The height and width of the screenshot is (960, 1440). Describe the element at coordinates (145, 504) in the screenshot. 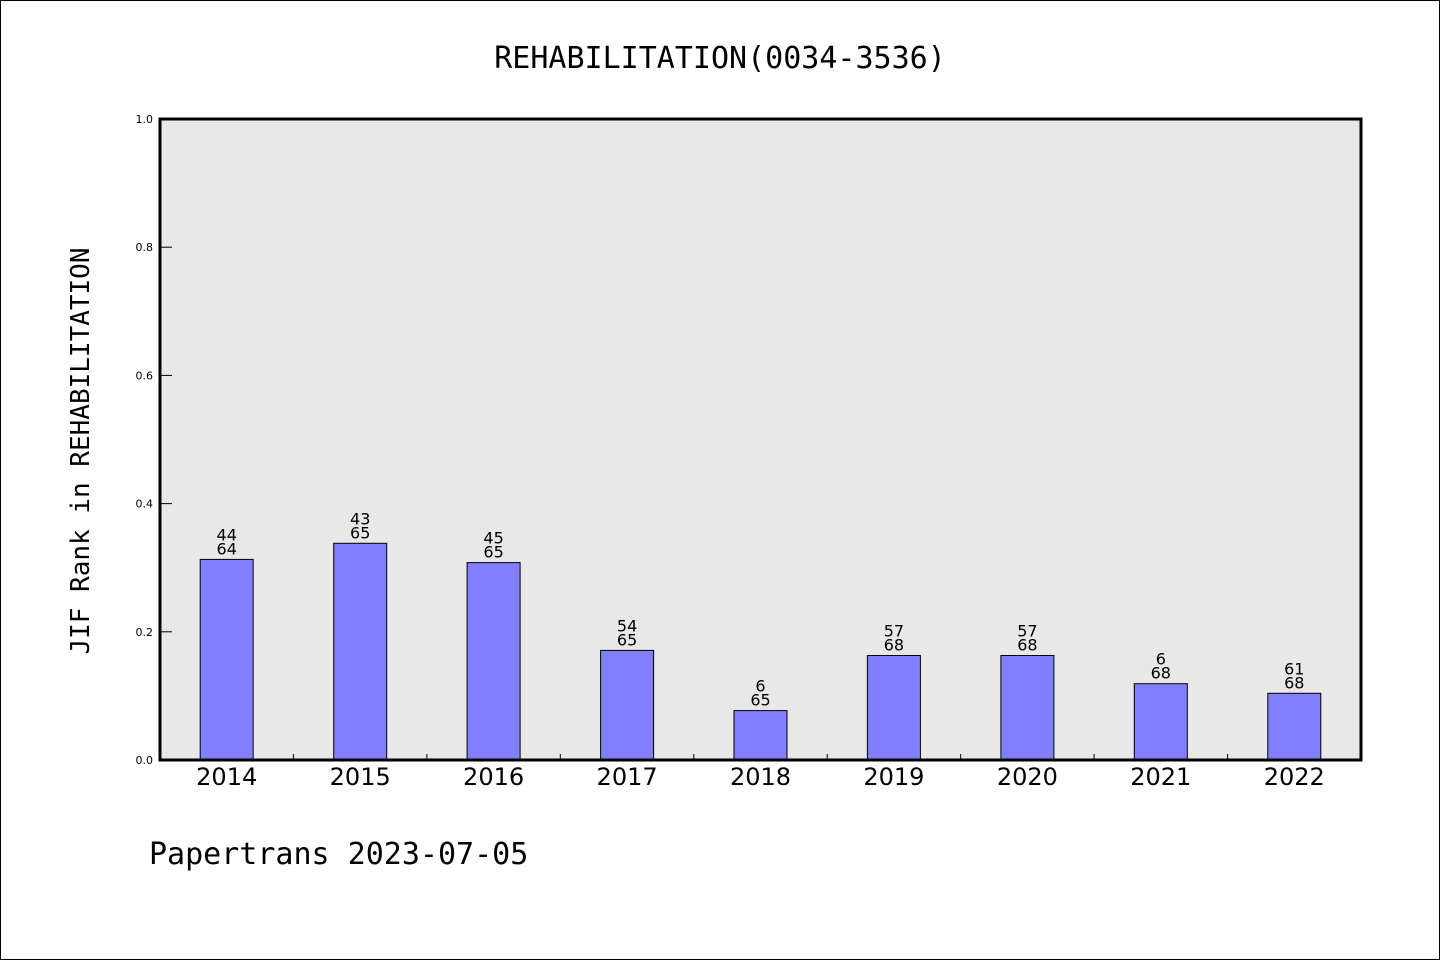

I see `y-tick-label-0.4: 0.4` at that location.